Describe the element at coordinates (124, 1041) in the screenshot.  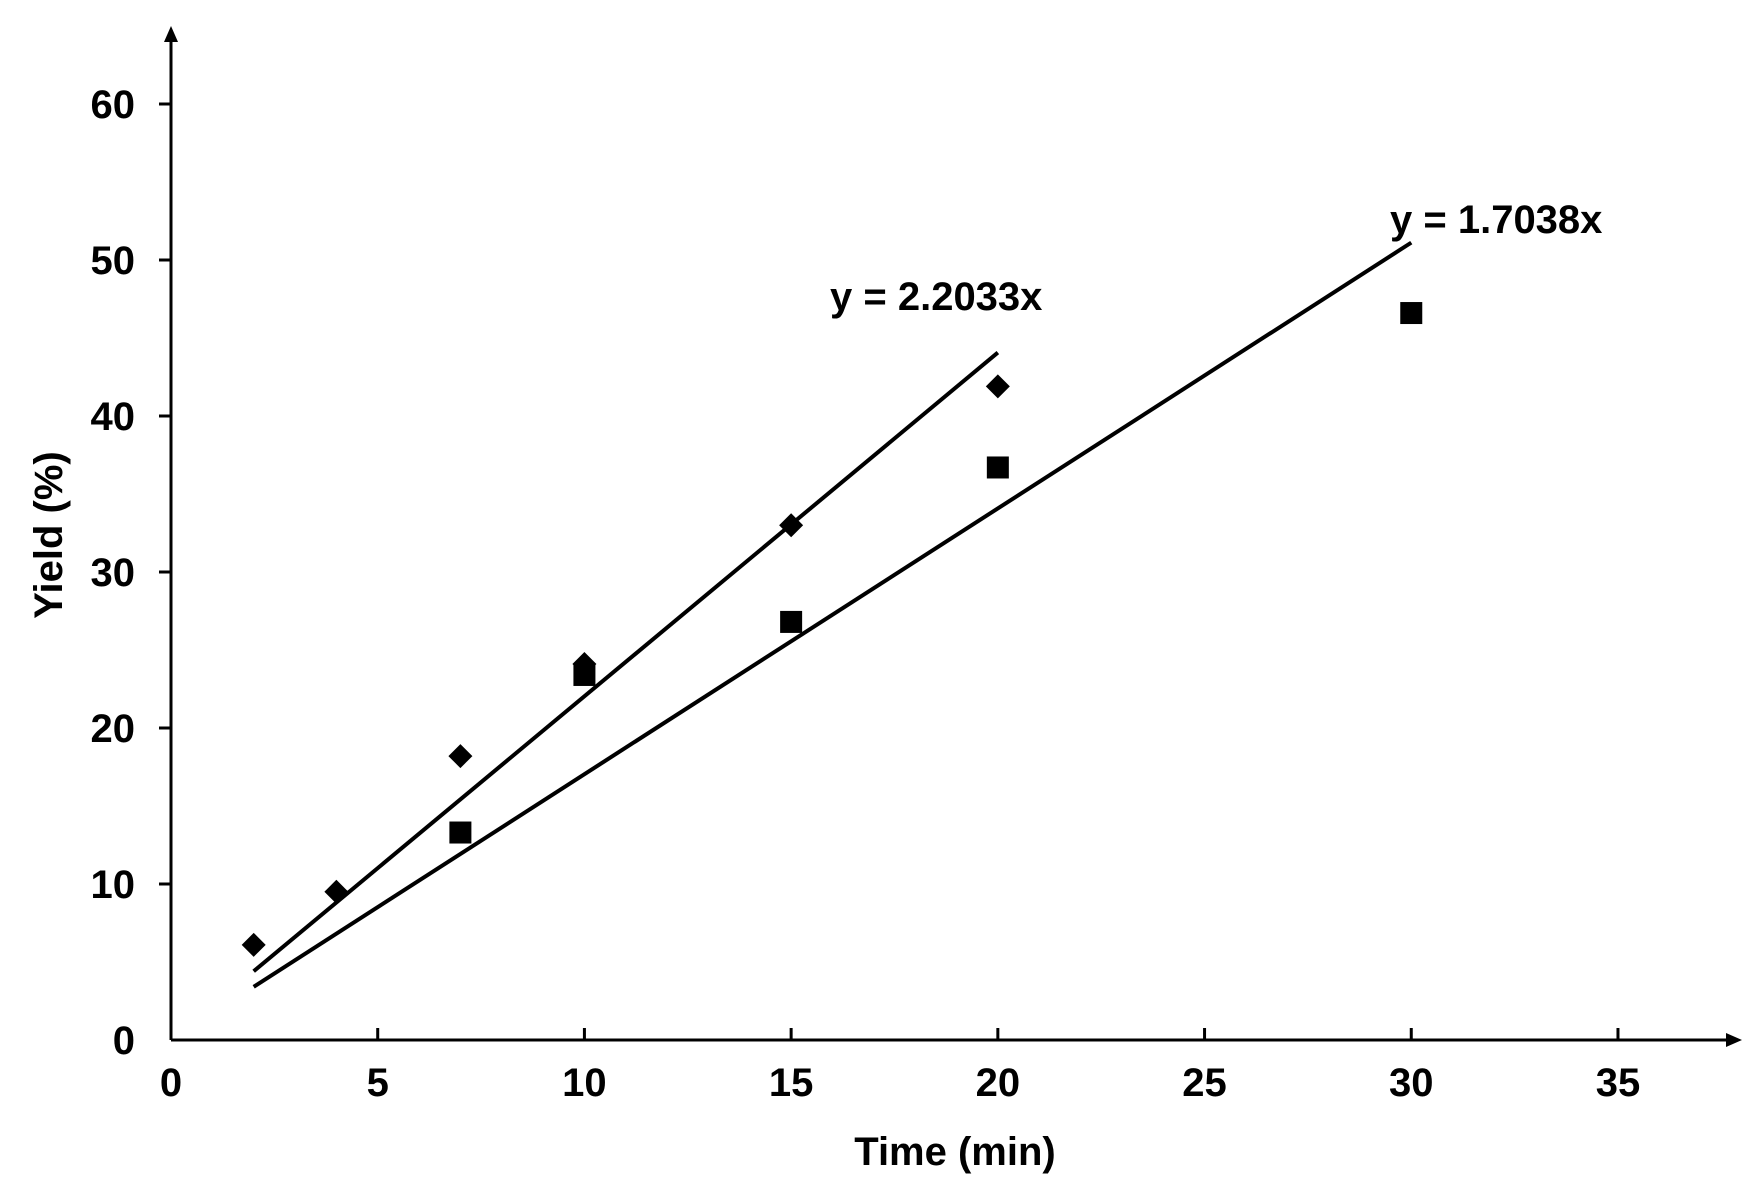
I see `y-tick-label: 0` at that location.